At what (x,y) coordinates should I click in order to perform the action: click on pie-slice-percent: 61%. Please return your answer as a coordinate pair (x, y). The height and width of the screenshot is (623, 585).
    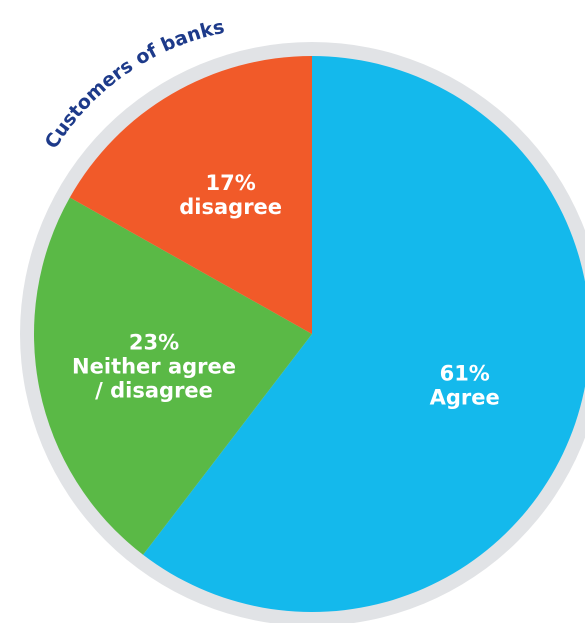
    Looking at the image, I should click on (465, 374).